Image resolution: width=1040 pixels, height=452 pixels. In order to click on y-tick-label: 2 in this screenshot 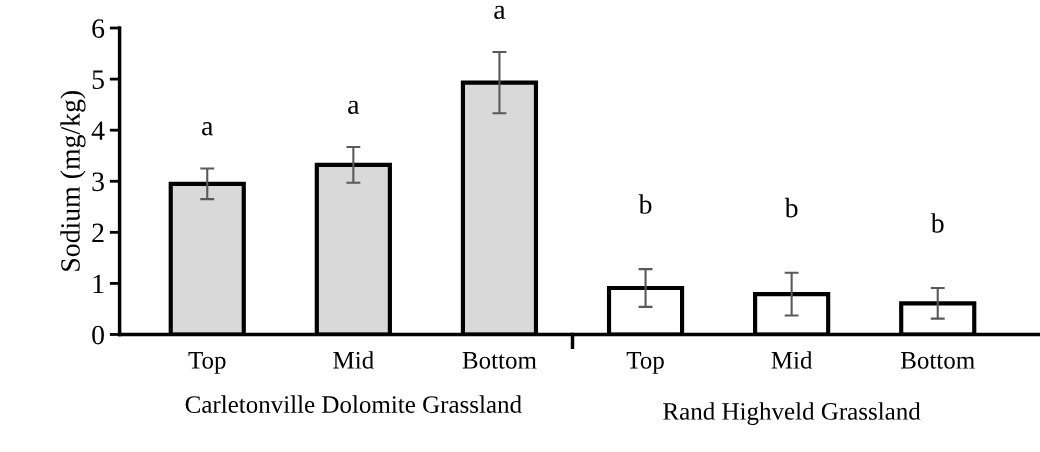, I will do `click(98, 232)`.